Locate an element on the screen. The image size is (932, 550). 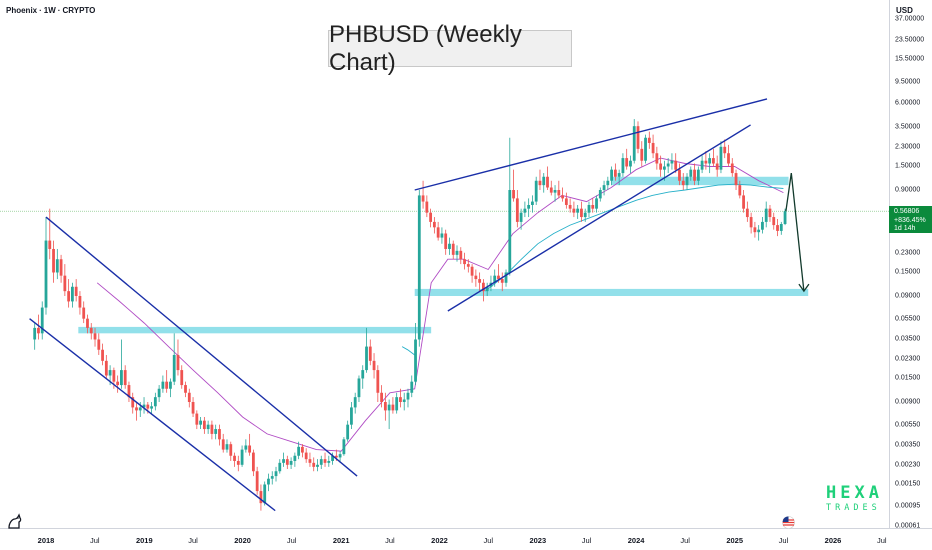
y-tick-label: 6.00000 is located at coordinates (908, 103).